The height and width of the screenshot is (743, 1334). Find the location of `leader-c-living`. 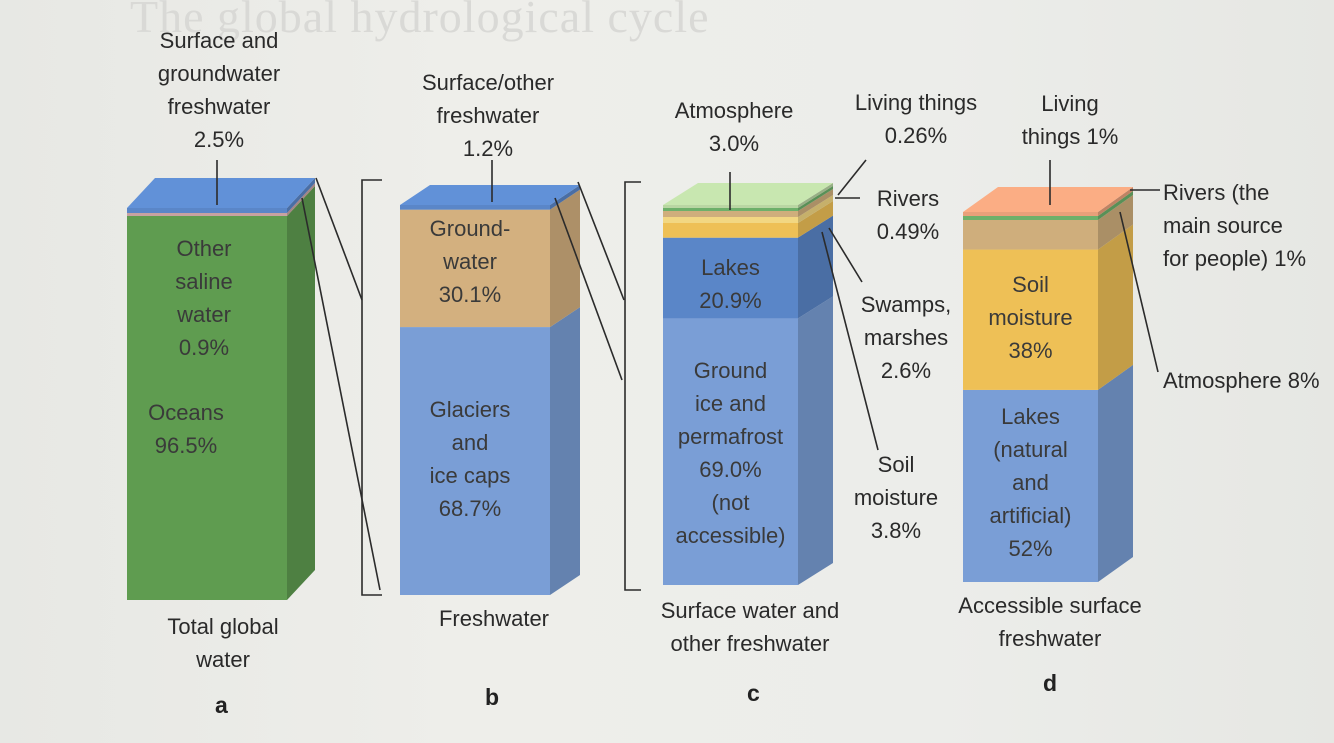

leader-c-living is located at coordinates (852, 177).